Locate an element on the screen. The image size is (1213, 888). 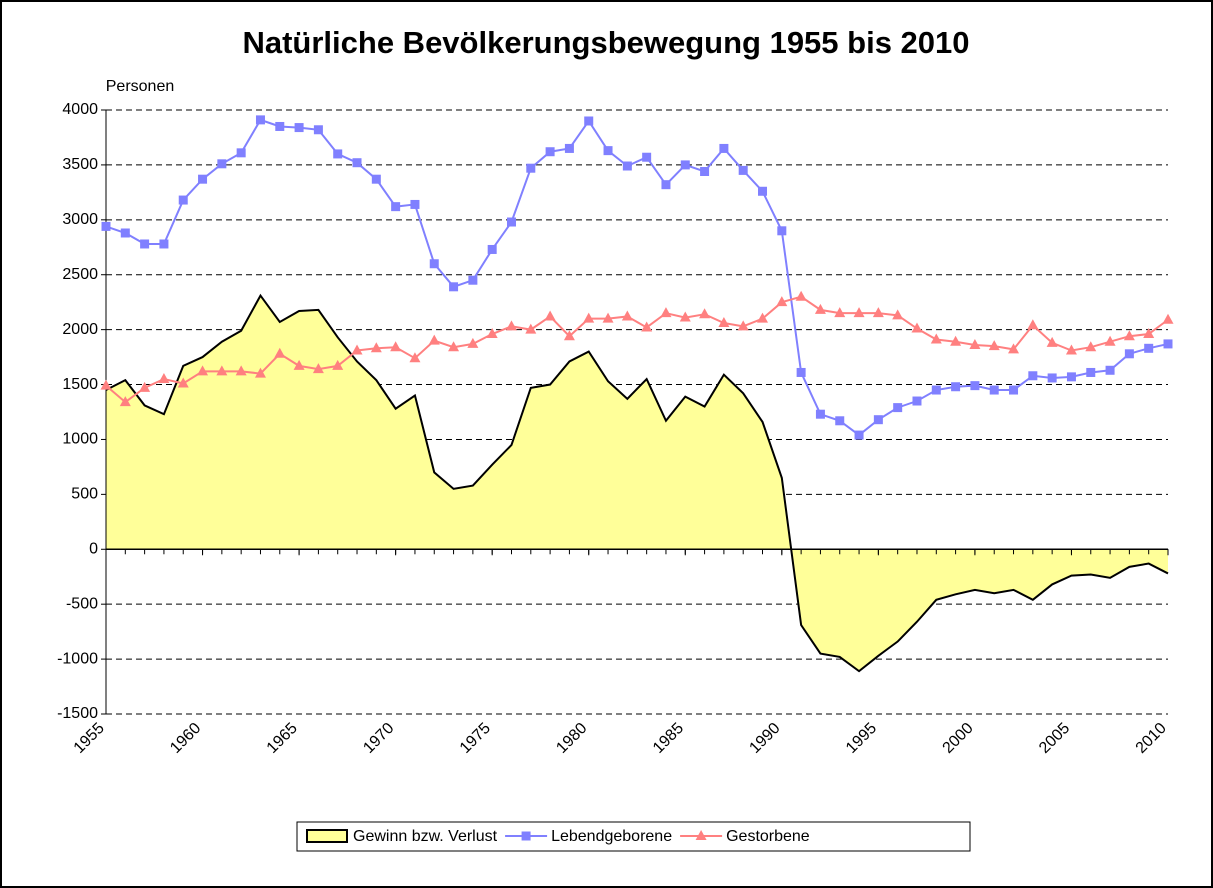
y-tick-label: 3000 is located at coordinates (80, 219).